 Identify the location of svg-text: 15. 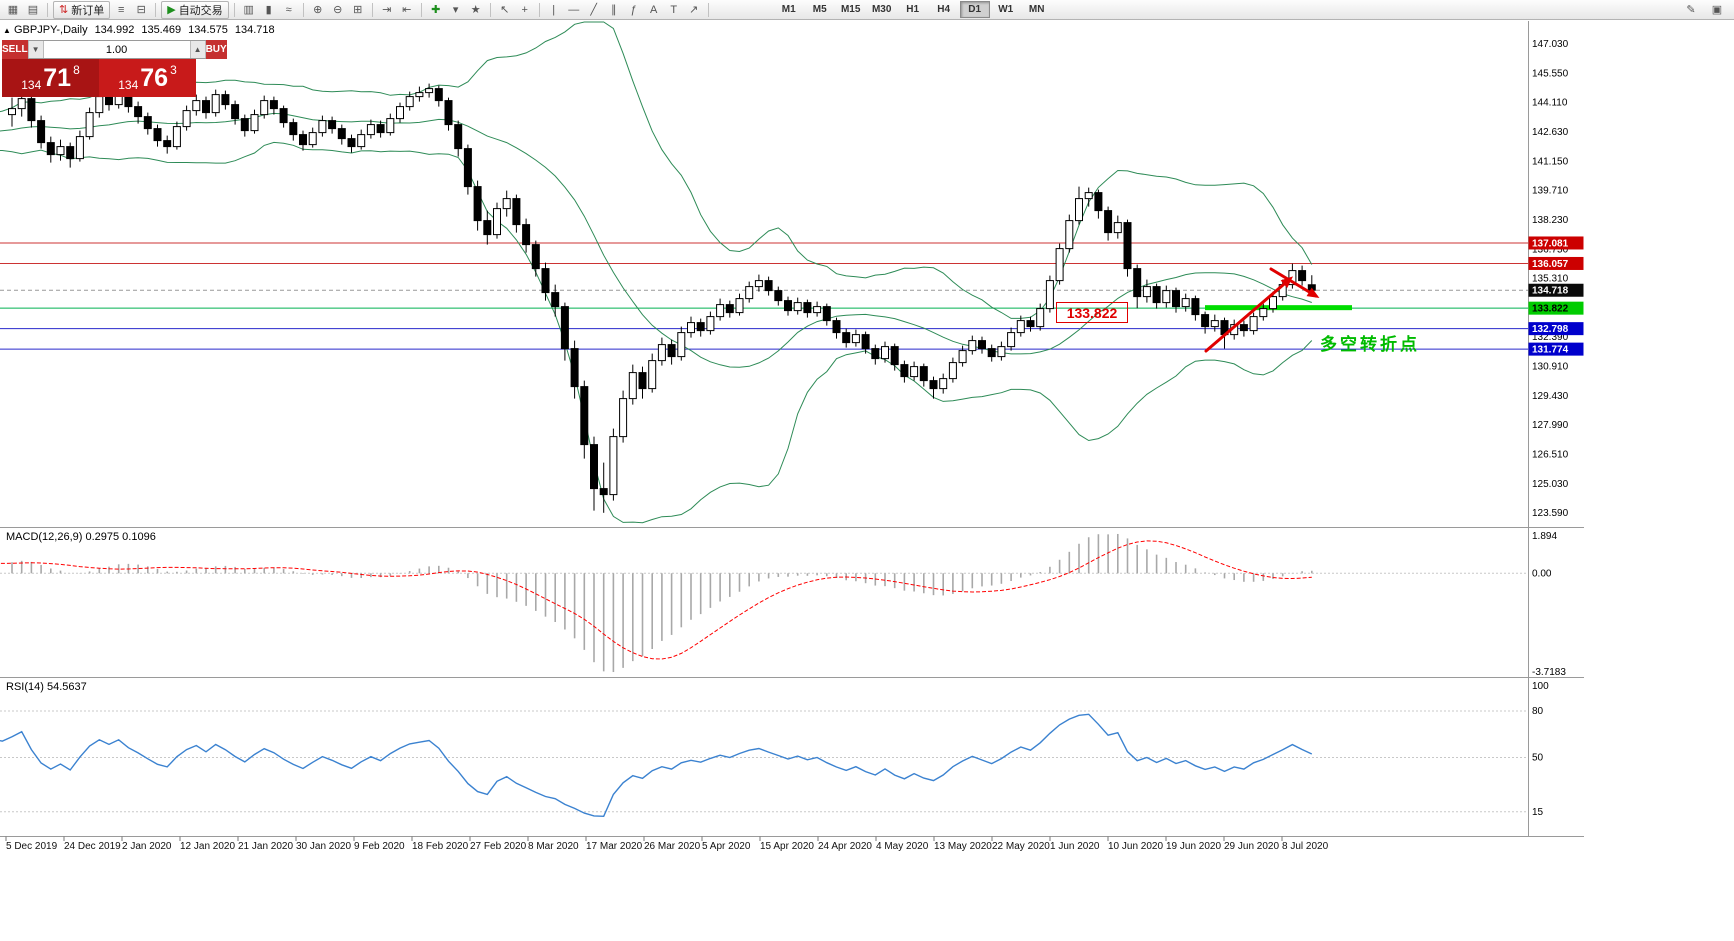
(1538, 812).